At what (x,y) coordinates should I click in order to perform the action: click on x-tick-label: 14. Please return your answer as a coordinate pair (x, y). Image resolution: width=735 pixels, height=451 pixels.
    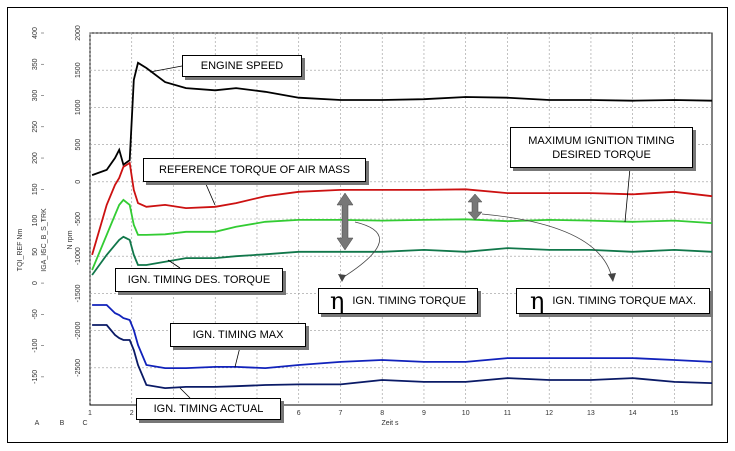
    Looking at the image, I should click on (633, 413).